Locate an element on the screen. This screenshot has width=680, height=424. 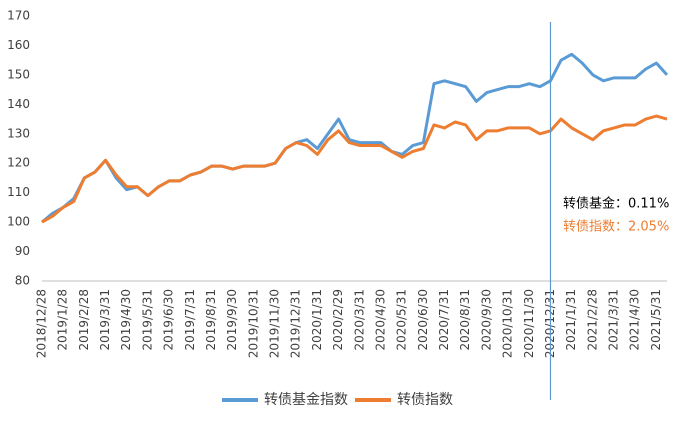
x-tick-label: 2021/5/31 is located at coordinates (656, 320).